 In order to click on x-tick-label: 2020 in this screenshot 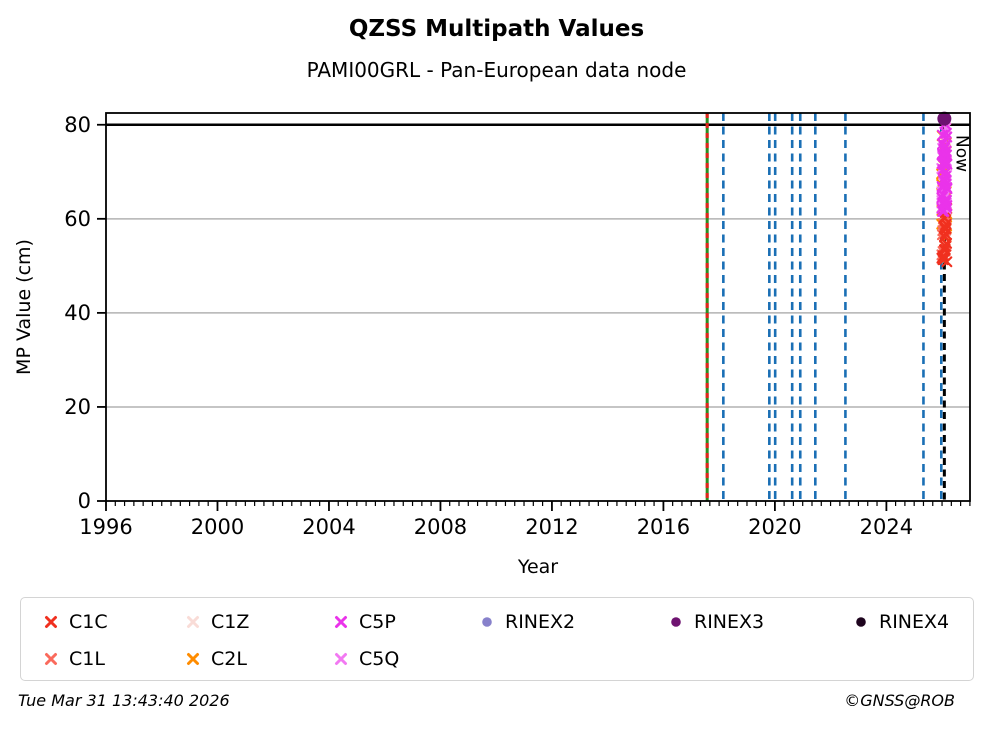, I will do `click(774, 527)`.